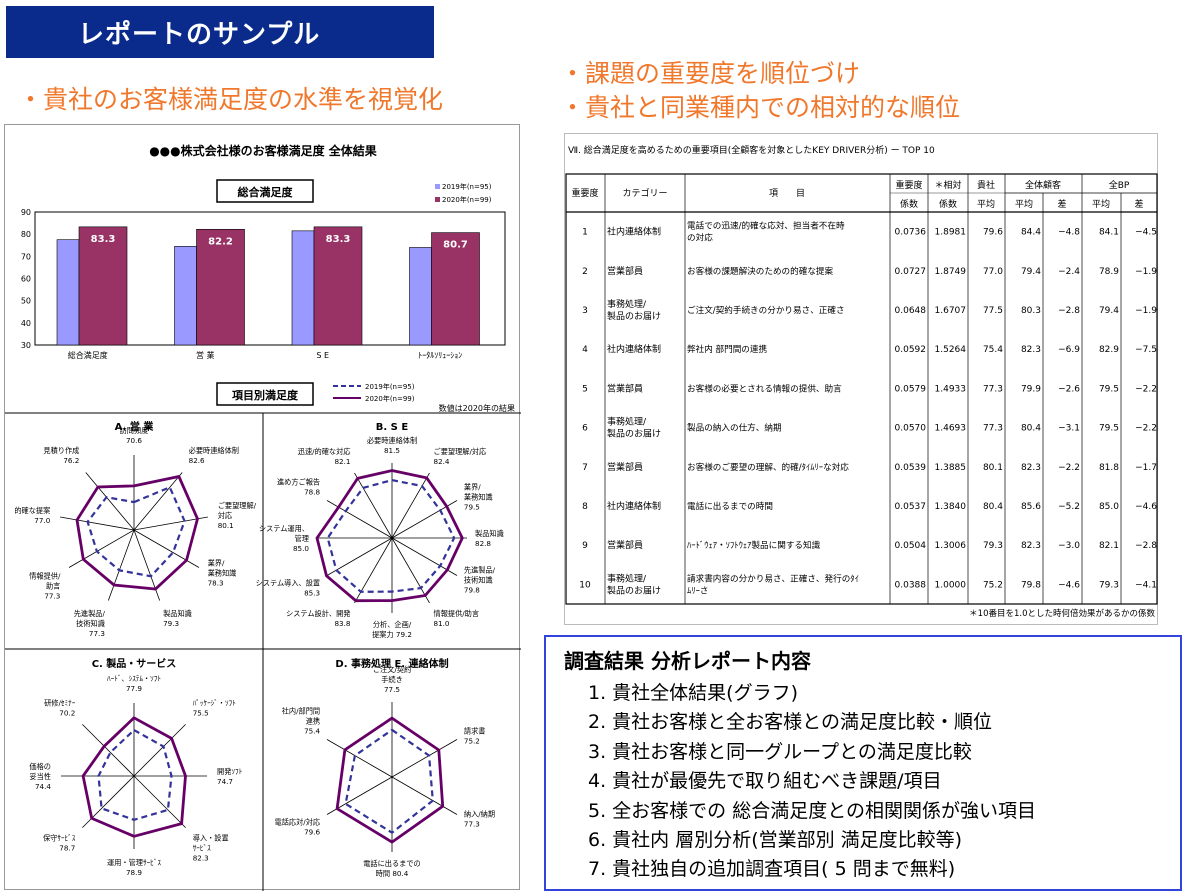  What do you see at coordinates (298, 482) in the screenshot?
I see `radar-axis-label: 進め方ご報告` at bounding box center [298, 482].